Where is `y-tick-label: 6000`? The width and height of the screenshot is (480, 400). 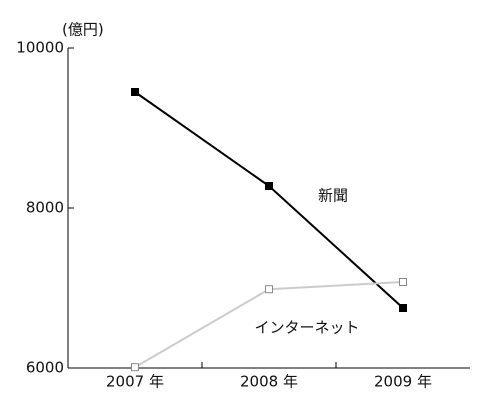 y-tick-label: 6000 is located at coordinates (45, 368).